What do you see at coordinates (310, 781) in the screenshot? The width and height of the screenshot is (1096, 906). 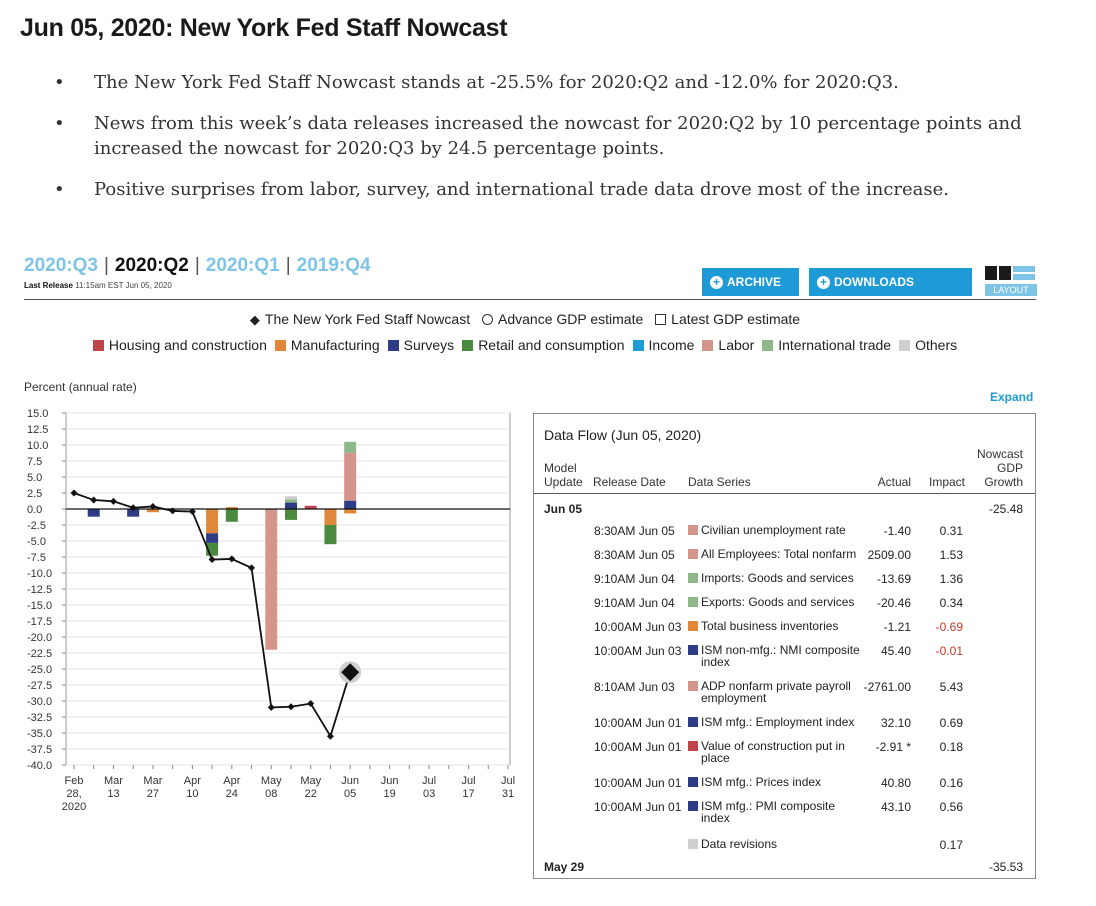 I see `x-tick-label: May` at bounding box center [310, 781].